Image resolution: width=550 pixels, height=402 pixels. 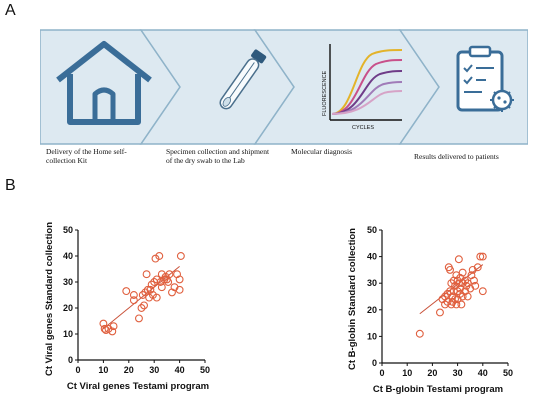 What do you see at coordinates (322, 151) in the screenshot?
I see `workflow-step-3-label: Molecular diagnosis` at bounding box center [322, 151].